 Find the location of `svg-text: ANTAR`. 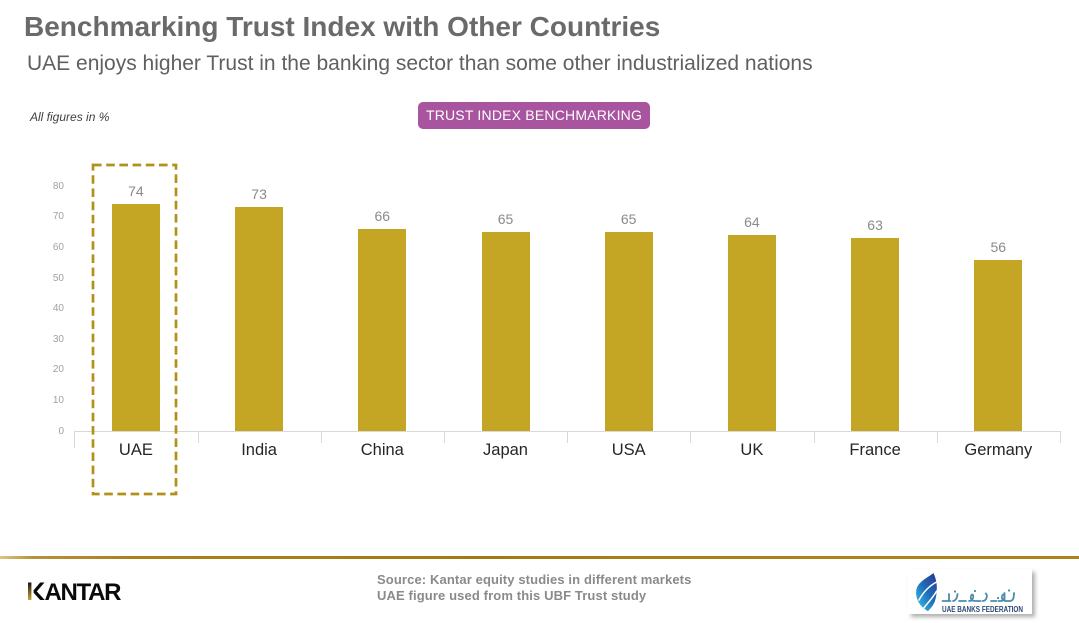

svg-text: ANTAR is located at coordinates (83, 593).